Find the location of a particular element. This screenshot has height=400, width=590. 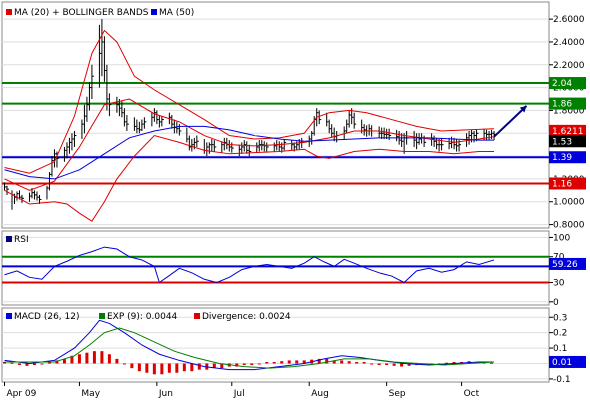

rsi-tag-label: 59.26 is located at coordinates (565, 265).